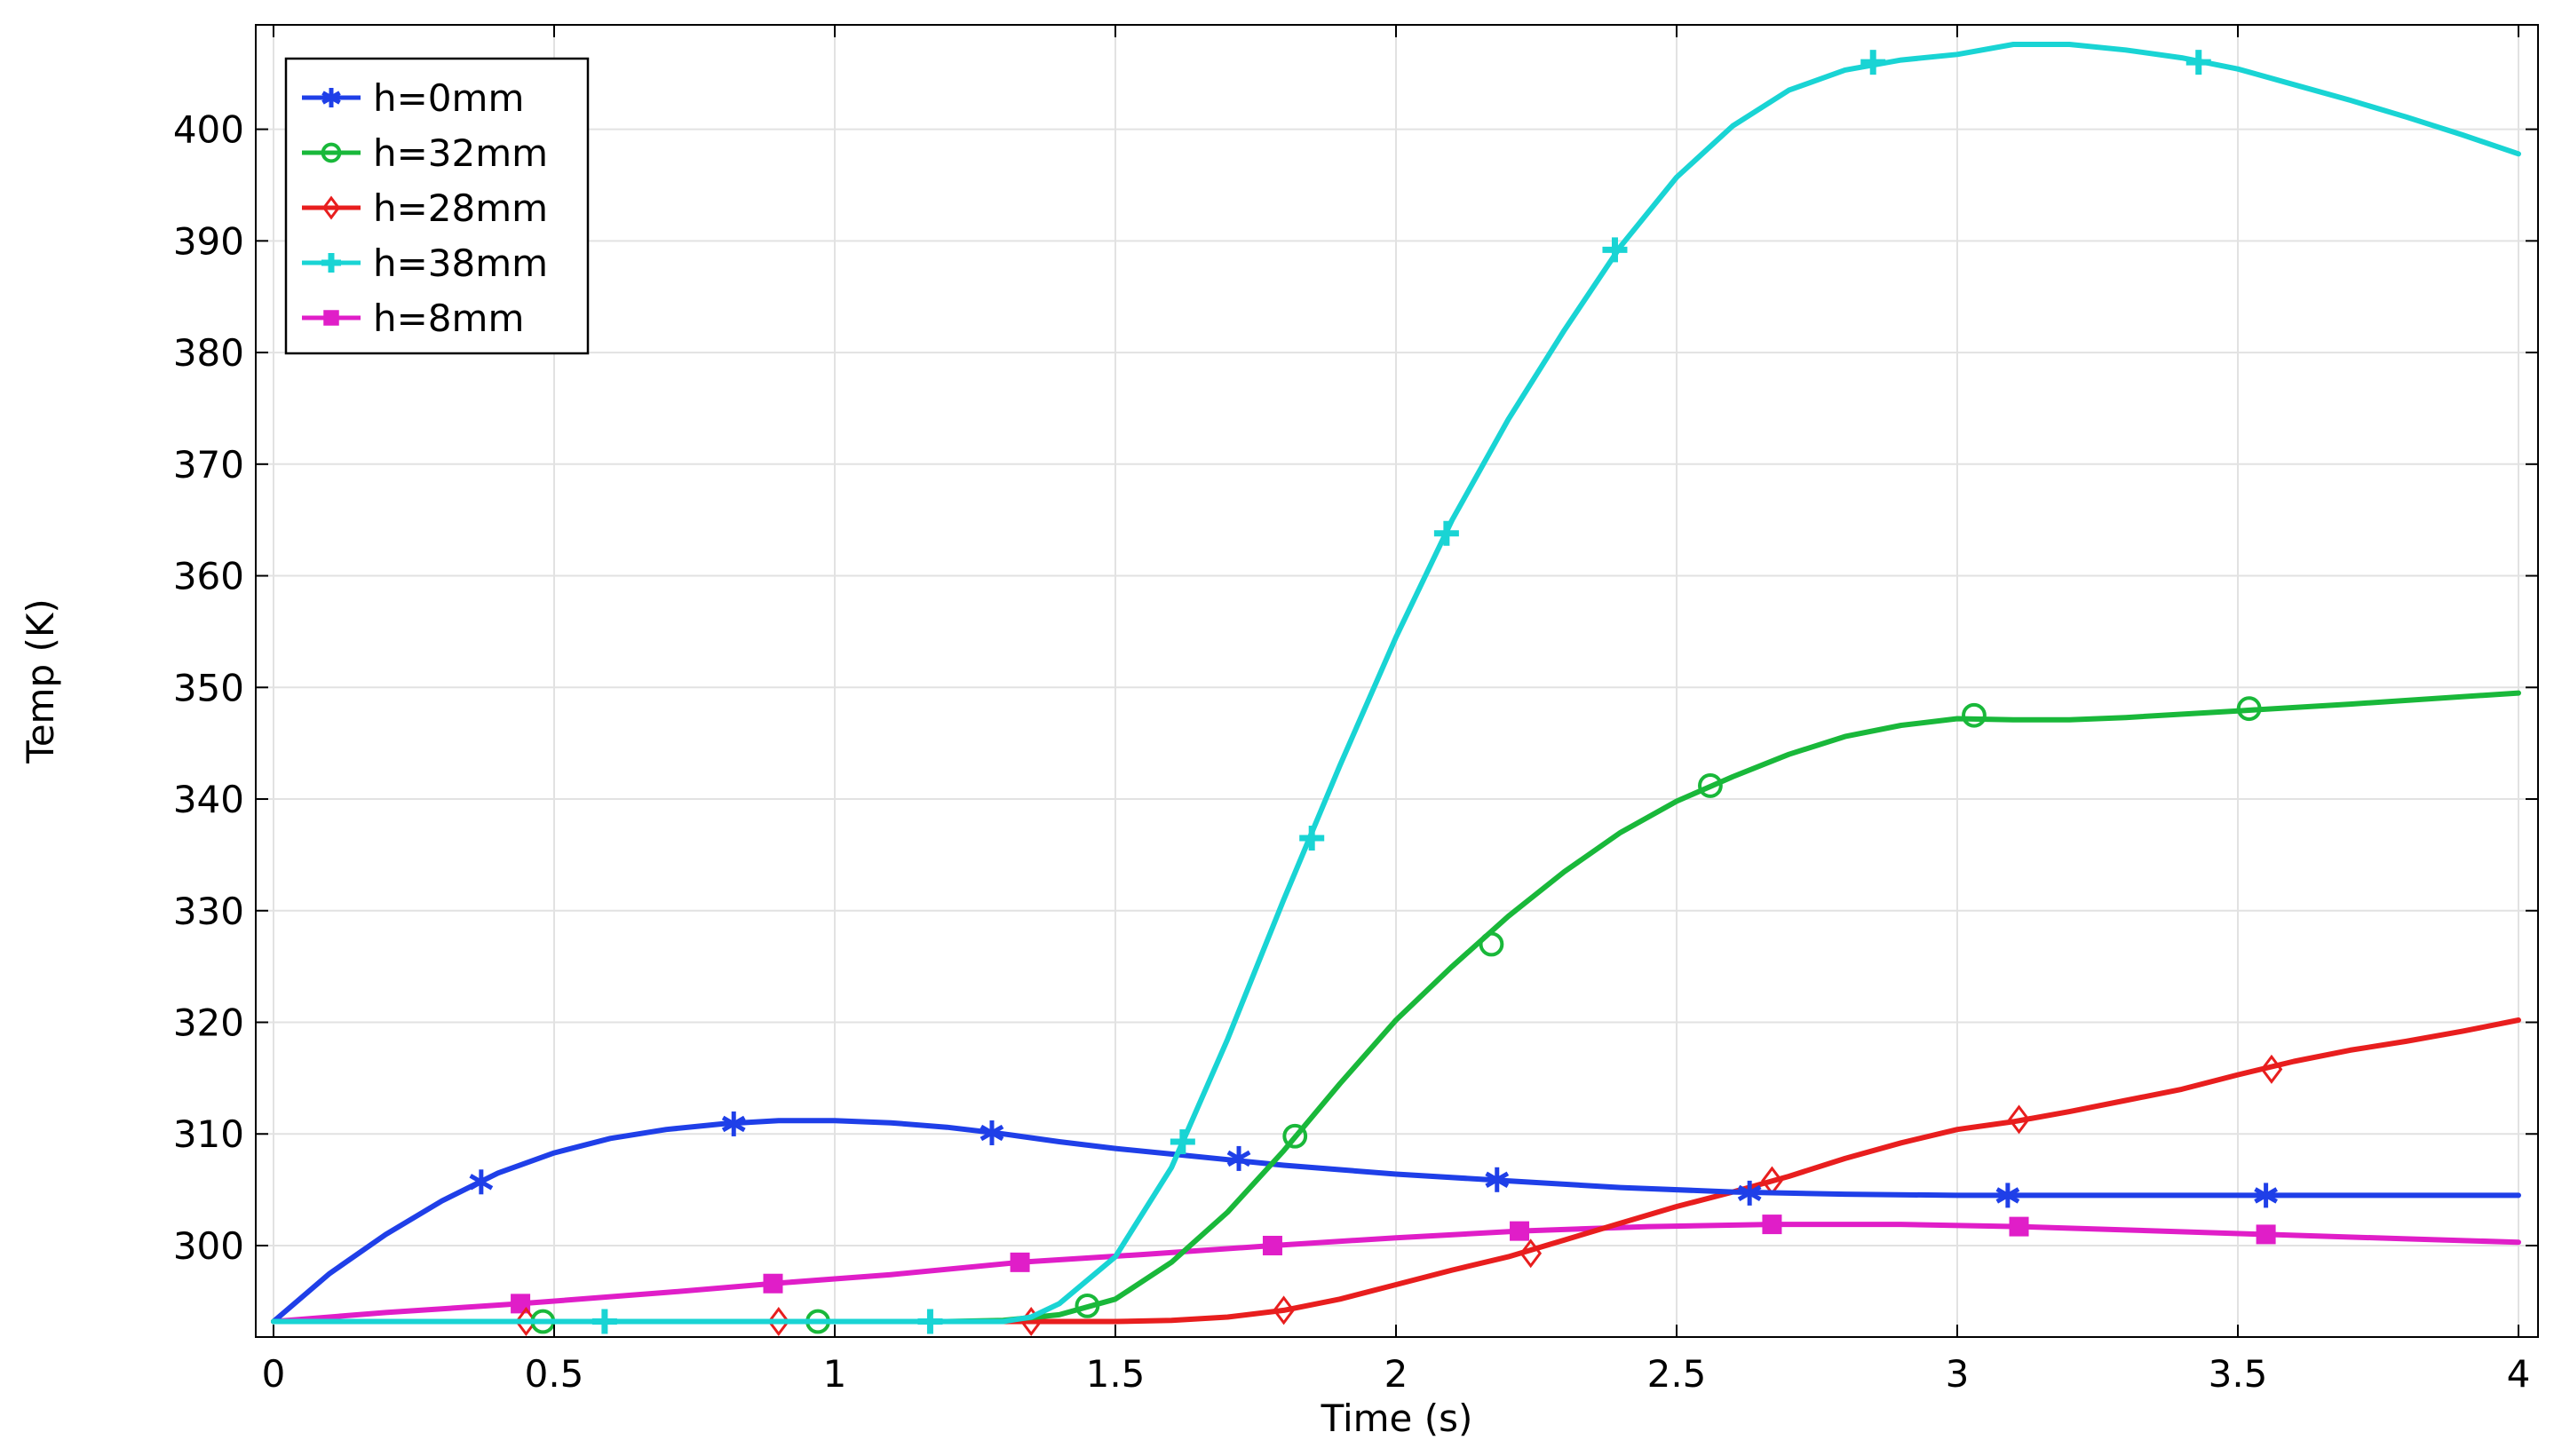 This screenshot has height=1456, width=2562. What do you see at coordinates (208, 1134) in the screenshot?
I see `y-tick-label: 310` at bounding box center [208, 1134].